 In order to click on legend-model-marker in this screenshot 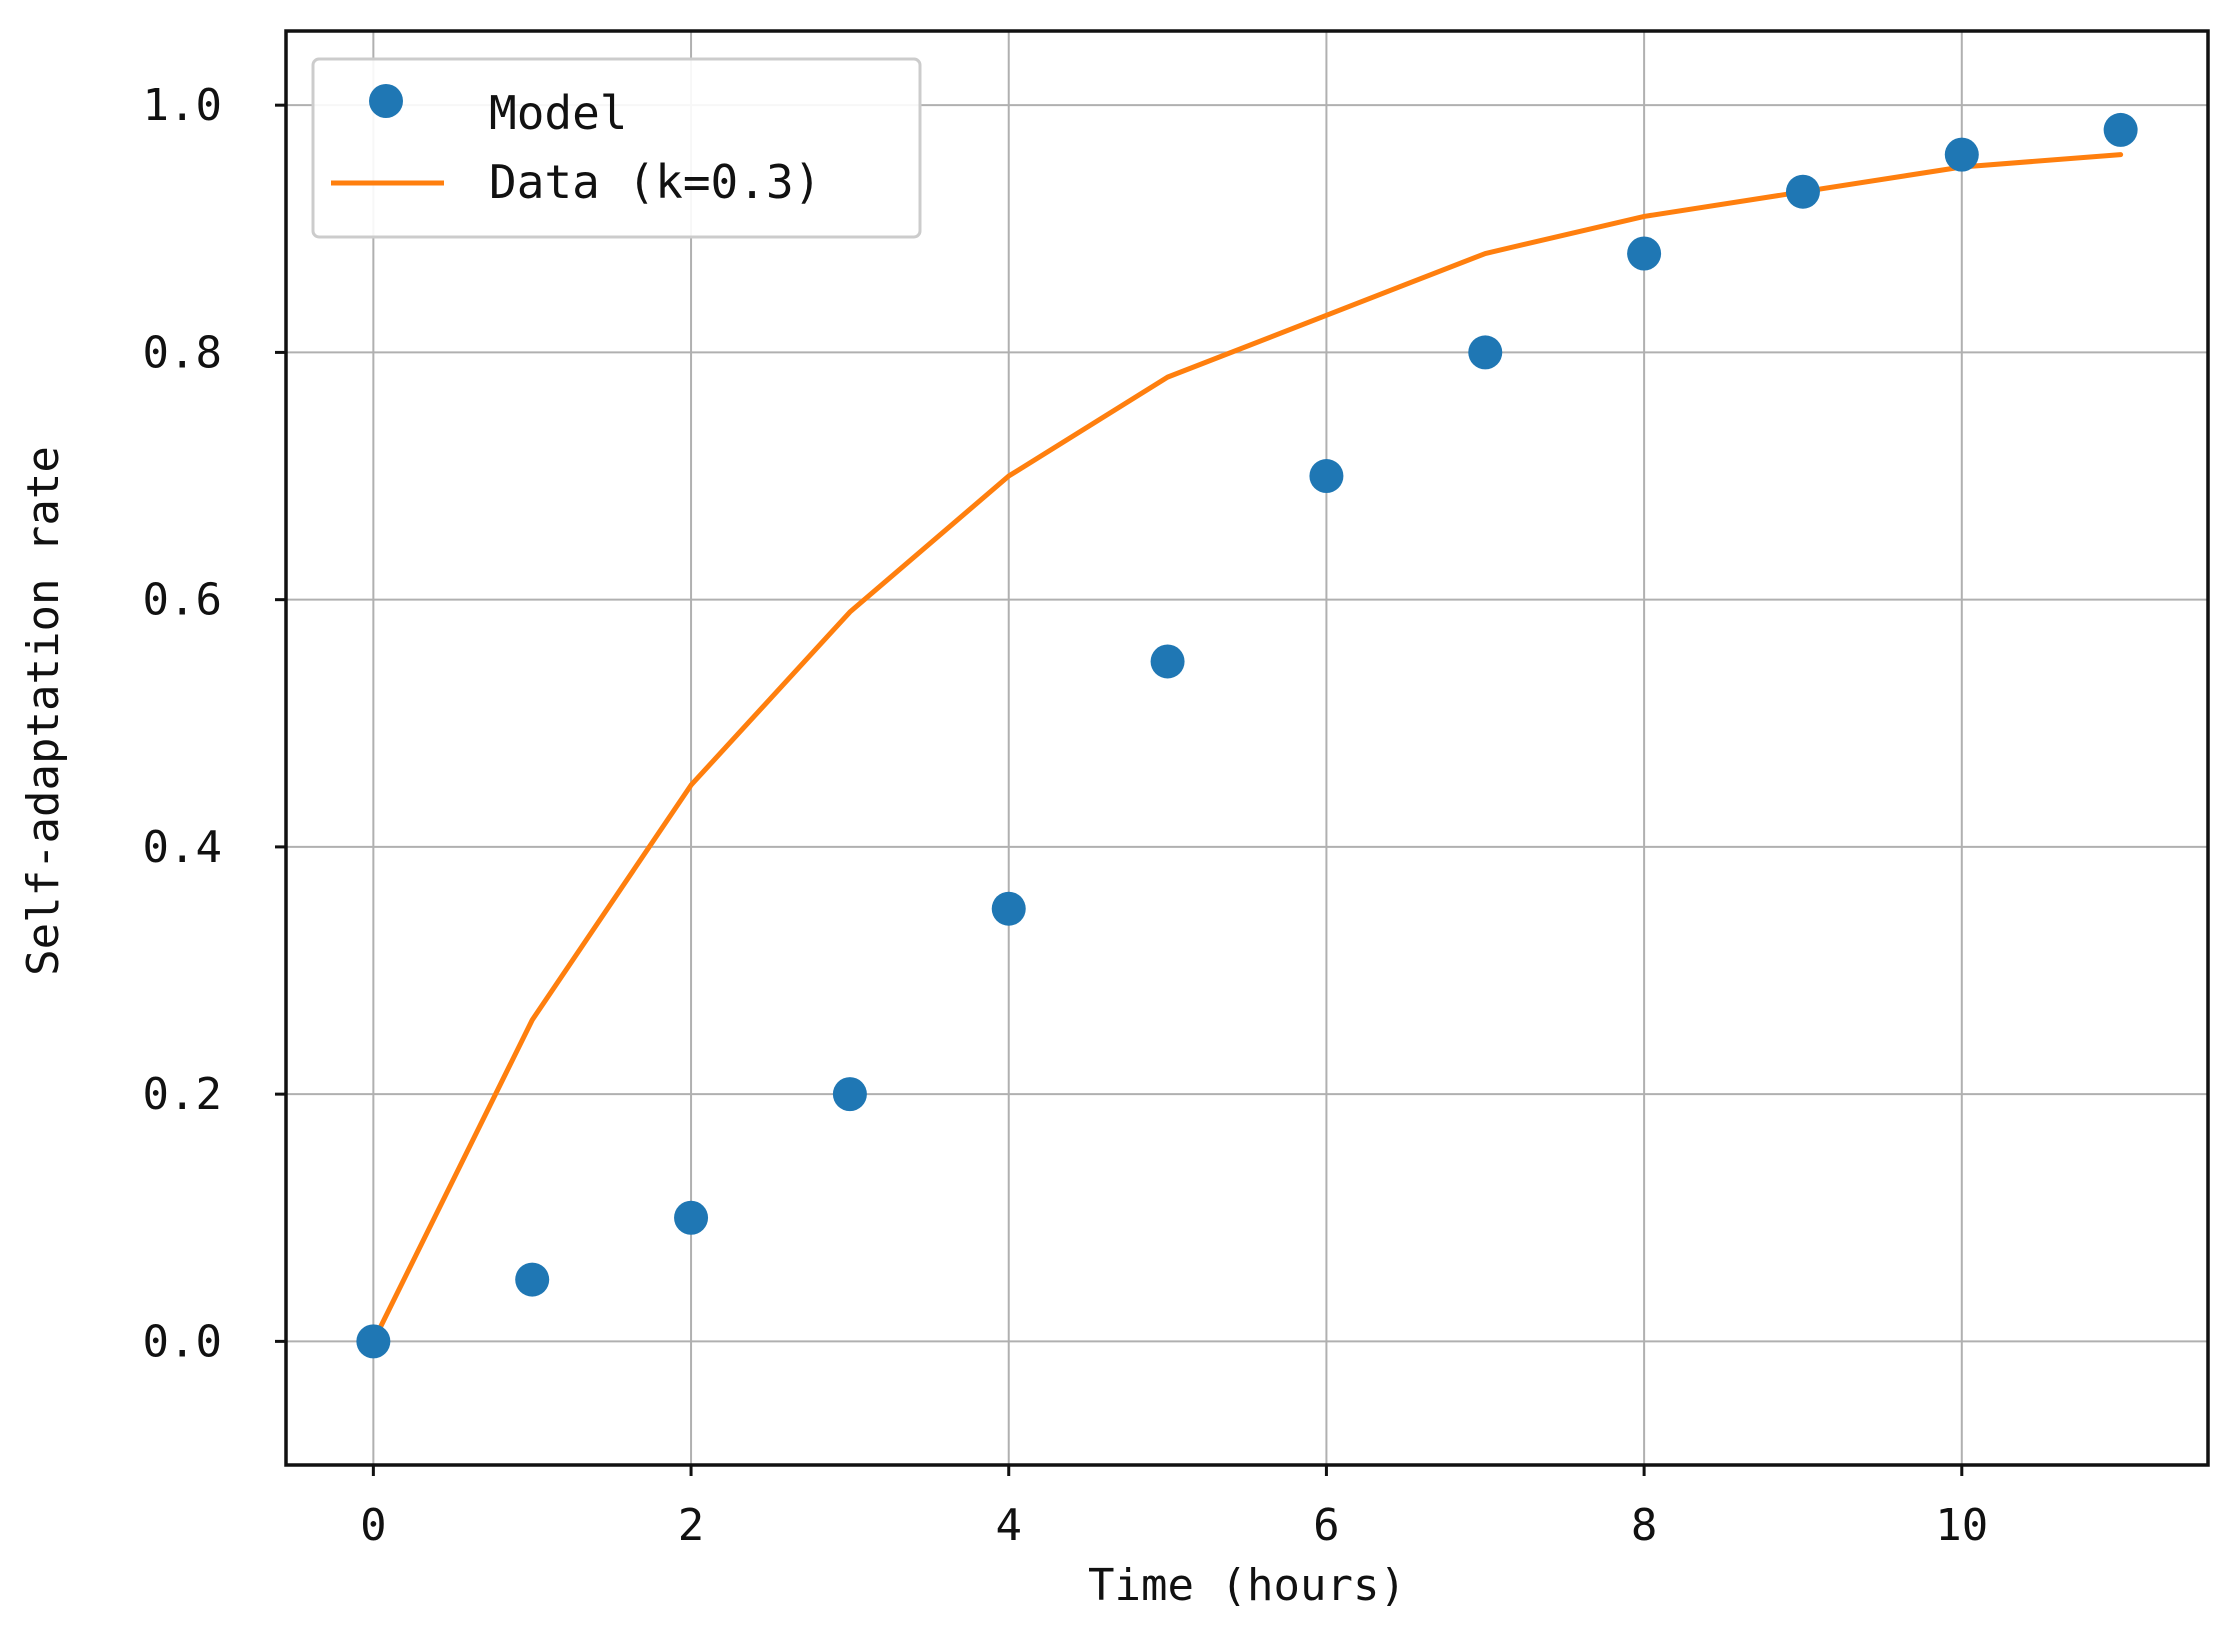, I will do `click(386, 101)`.